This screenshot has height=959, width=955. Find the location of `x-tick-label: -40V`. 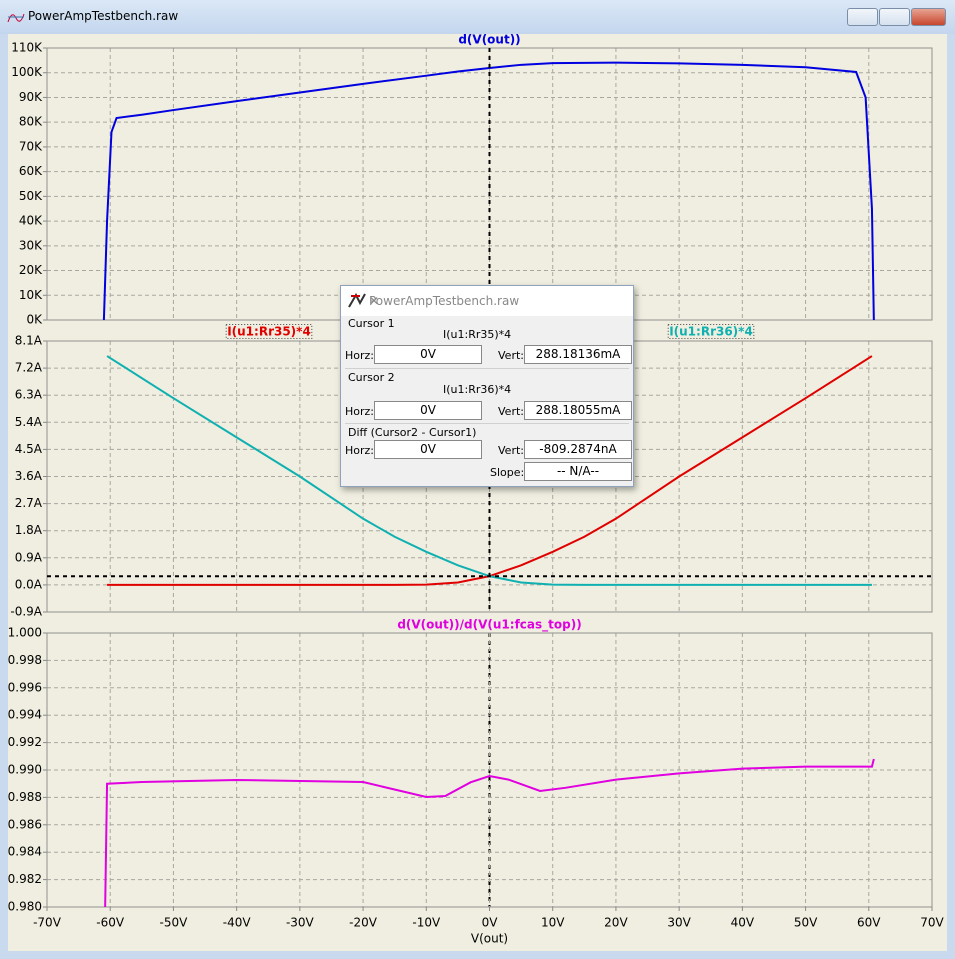

x-tick-label: -40V is located at coordinates (237, 923).